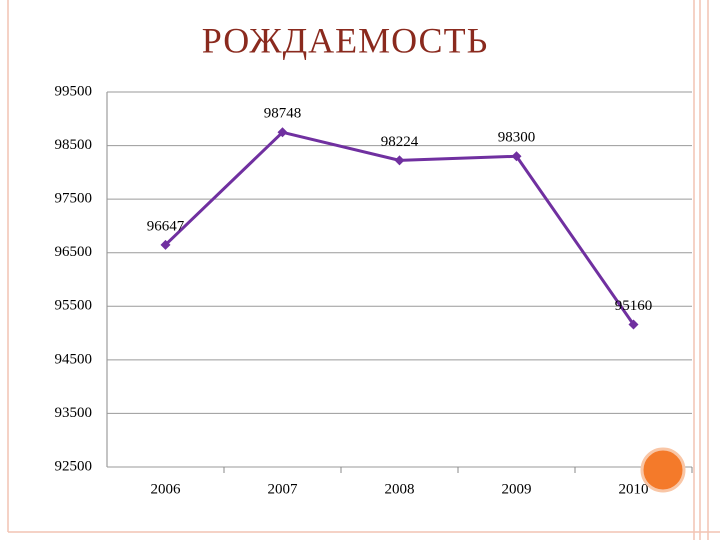 This screenshot has width=720, height=540. What do you see at coordinates (166, 489) in the screenshot?
I see `x-tick-label: 2006` at bounding box center [166, 489].